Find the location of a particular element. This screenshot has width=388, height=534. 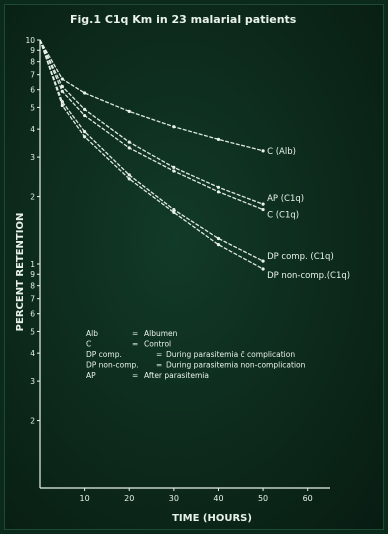

series-line is located at coordinates (151, 95).